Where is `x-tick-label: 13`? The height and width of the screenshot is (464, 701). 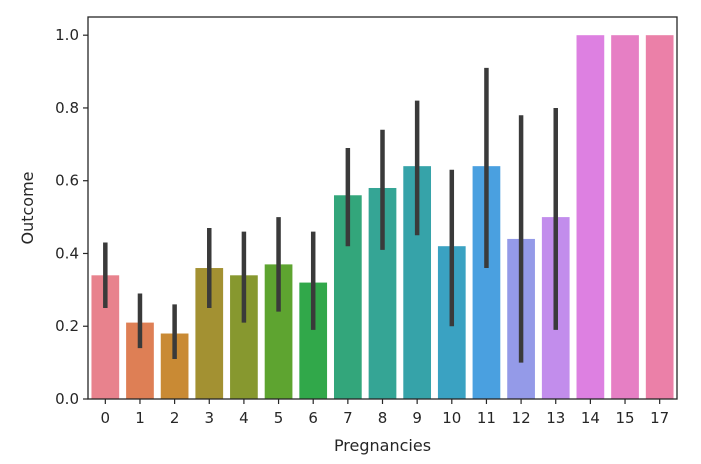
x-tick-label: 13 is located at coordinates (555, 418).